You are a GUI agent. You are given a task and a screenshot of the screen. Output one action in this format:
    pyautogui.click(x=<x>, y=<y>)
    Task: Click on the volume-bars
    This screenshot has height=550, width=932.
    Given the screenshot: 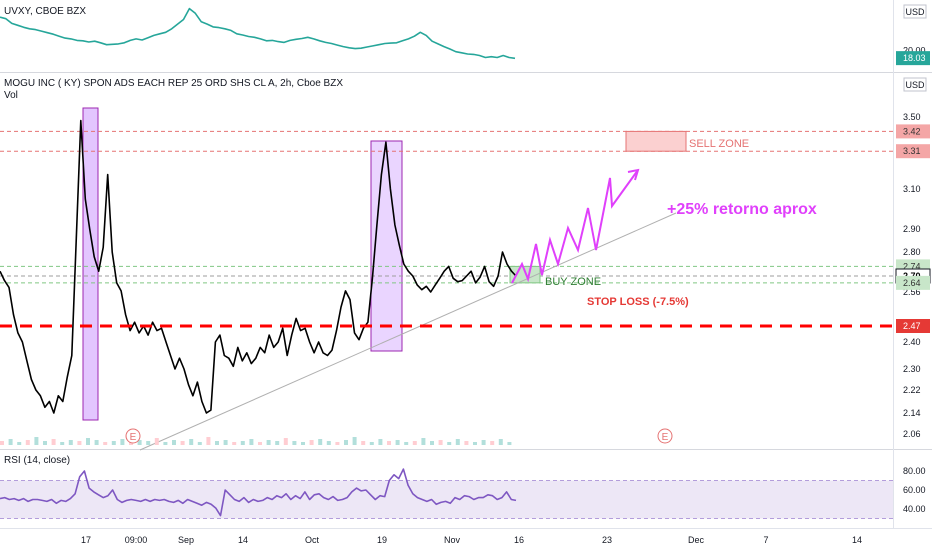 What is the action you would take?
    pyautogui.click(x=256, y=440)
    